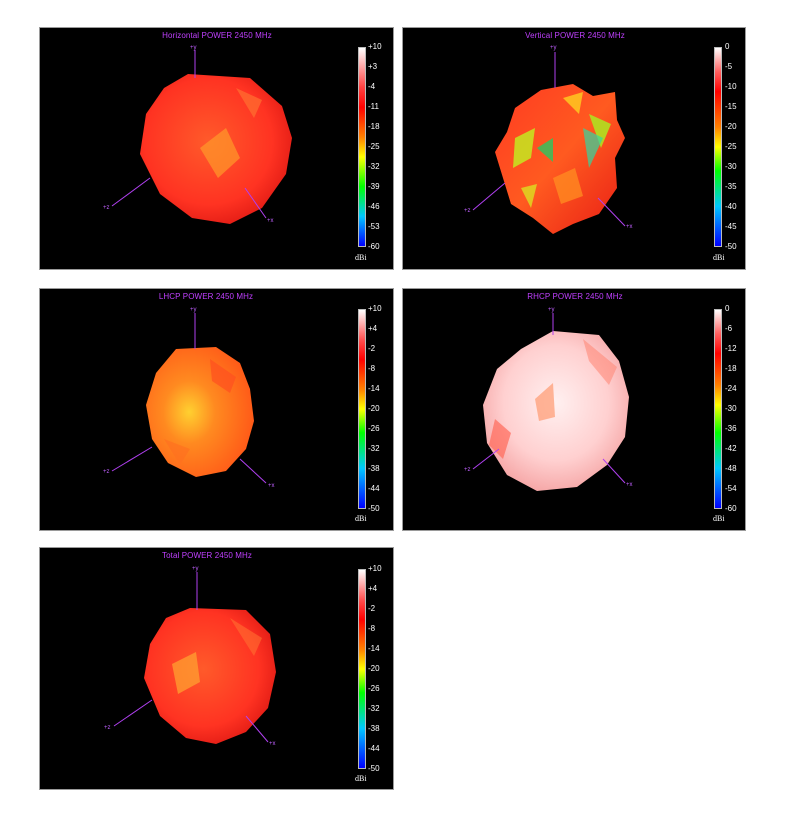 The height and width of the screenshot is (816, 800). What do you see at coordinates (731, 106) in the screenshot?
I see `scale-tick: -15` at bounding box center [731, 106].